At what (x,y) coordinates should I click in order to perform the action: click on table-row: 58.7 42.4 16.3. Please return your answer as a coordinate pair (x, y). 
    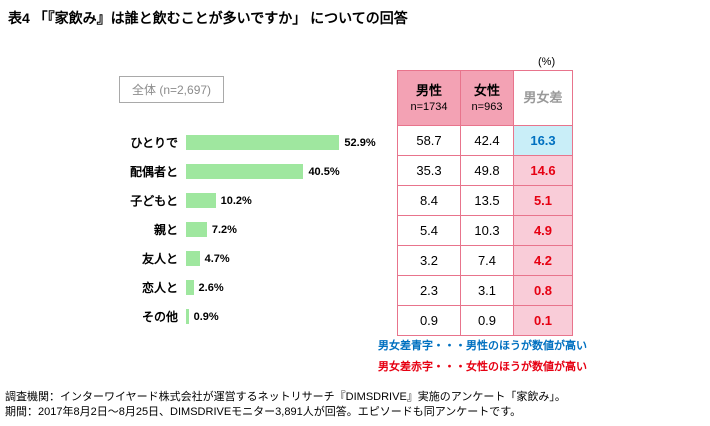
    Looking at the image, I should click on (485, 140).